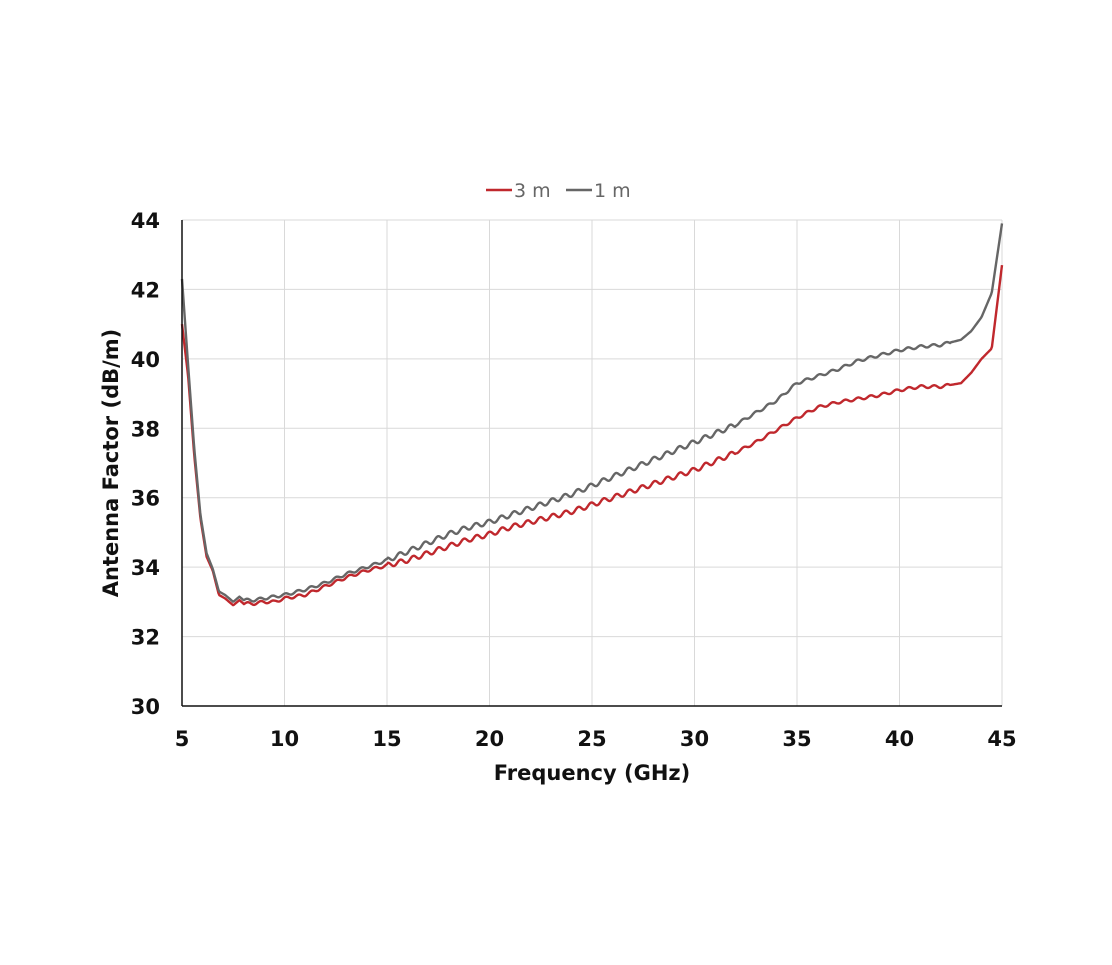 The height and width of the screenshot is (965, 1112). I want to click on legend-label: 1 m, so click(612, 191).